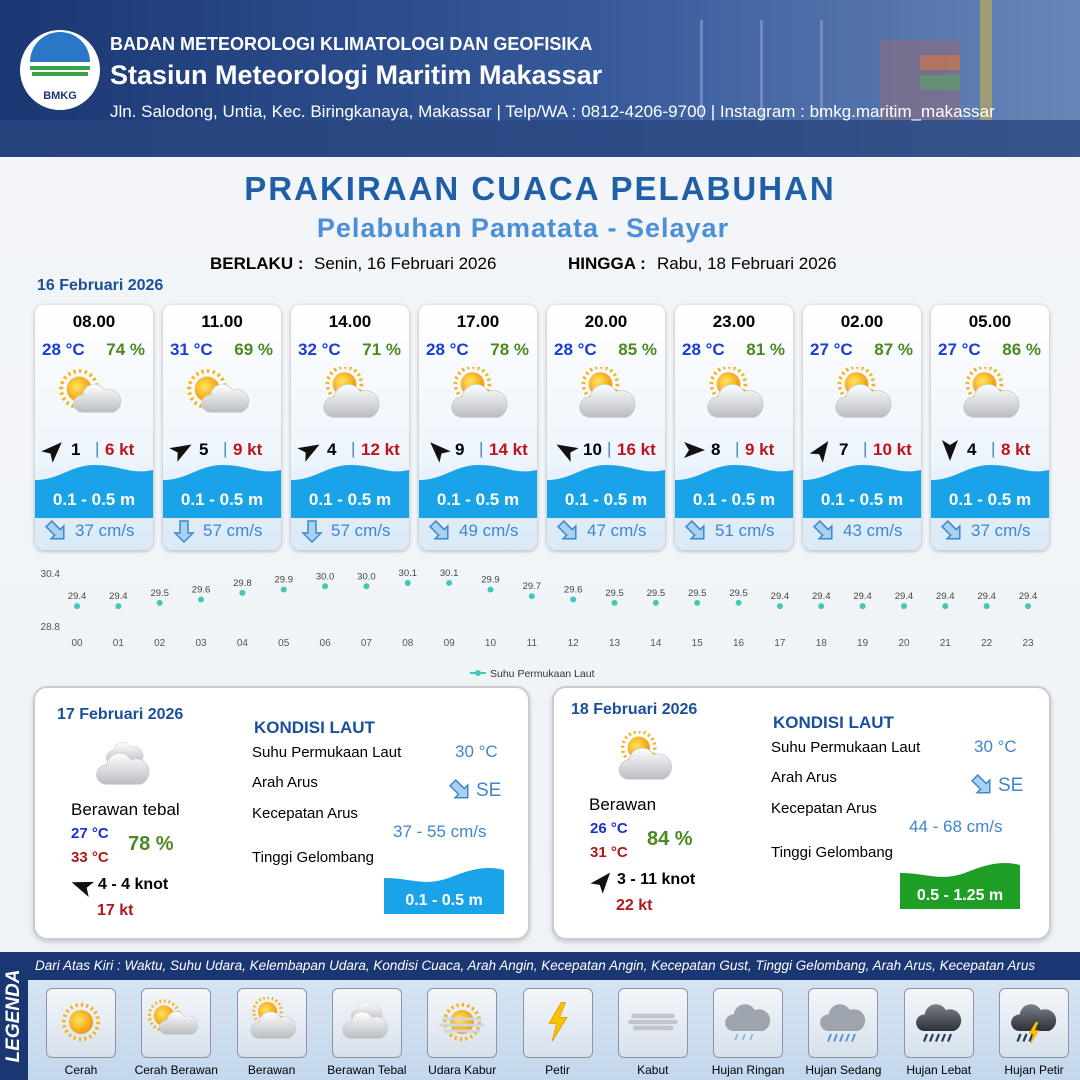  Describe the element at coordinates (780, 643) in the screenshot. I see `x-tick-label: 17` at that location.